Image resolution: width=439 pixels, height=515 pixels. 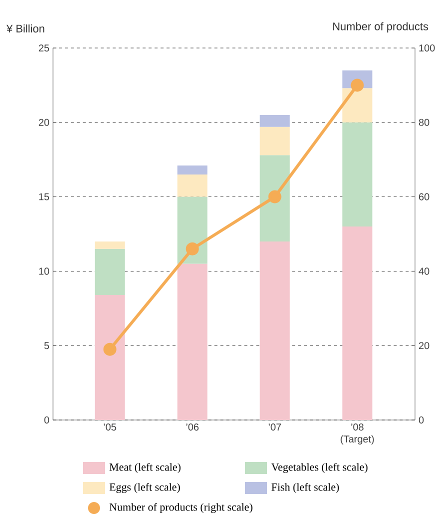 I want to click on y-tick-label: 15, so click(x=44, y=196).